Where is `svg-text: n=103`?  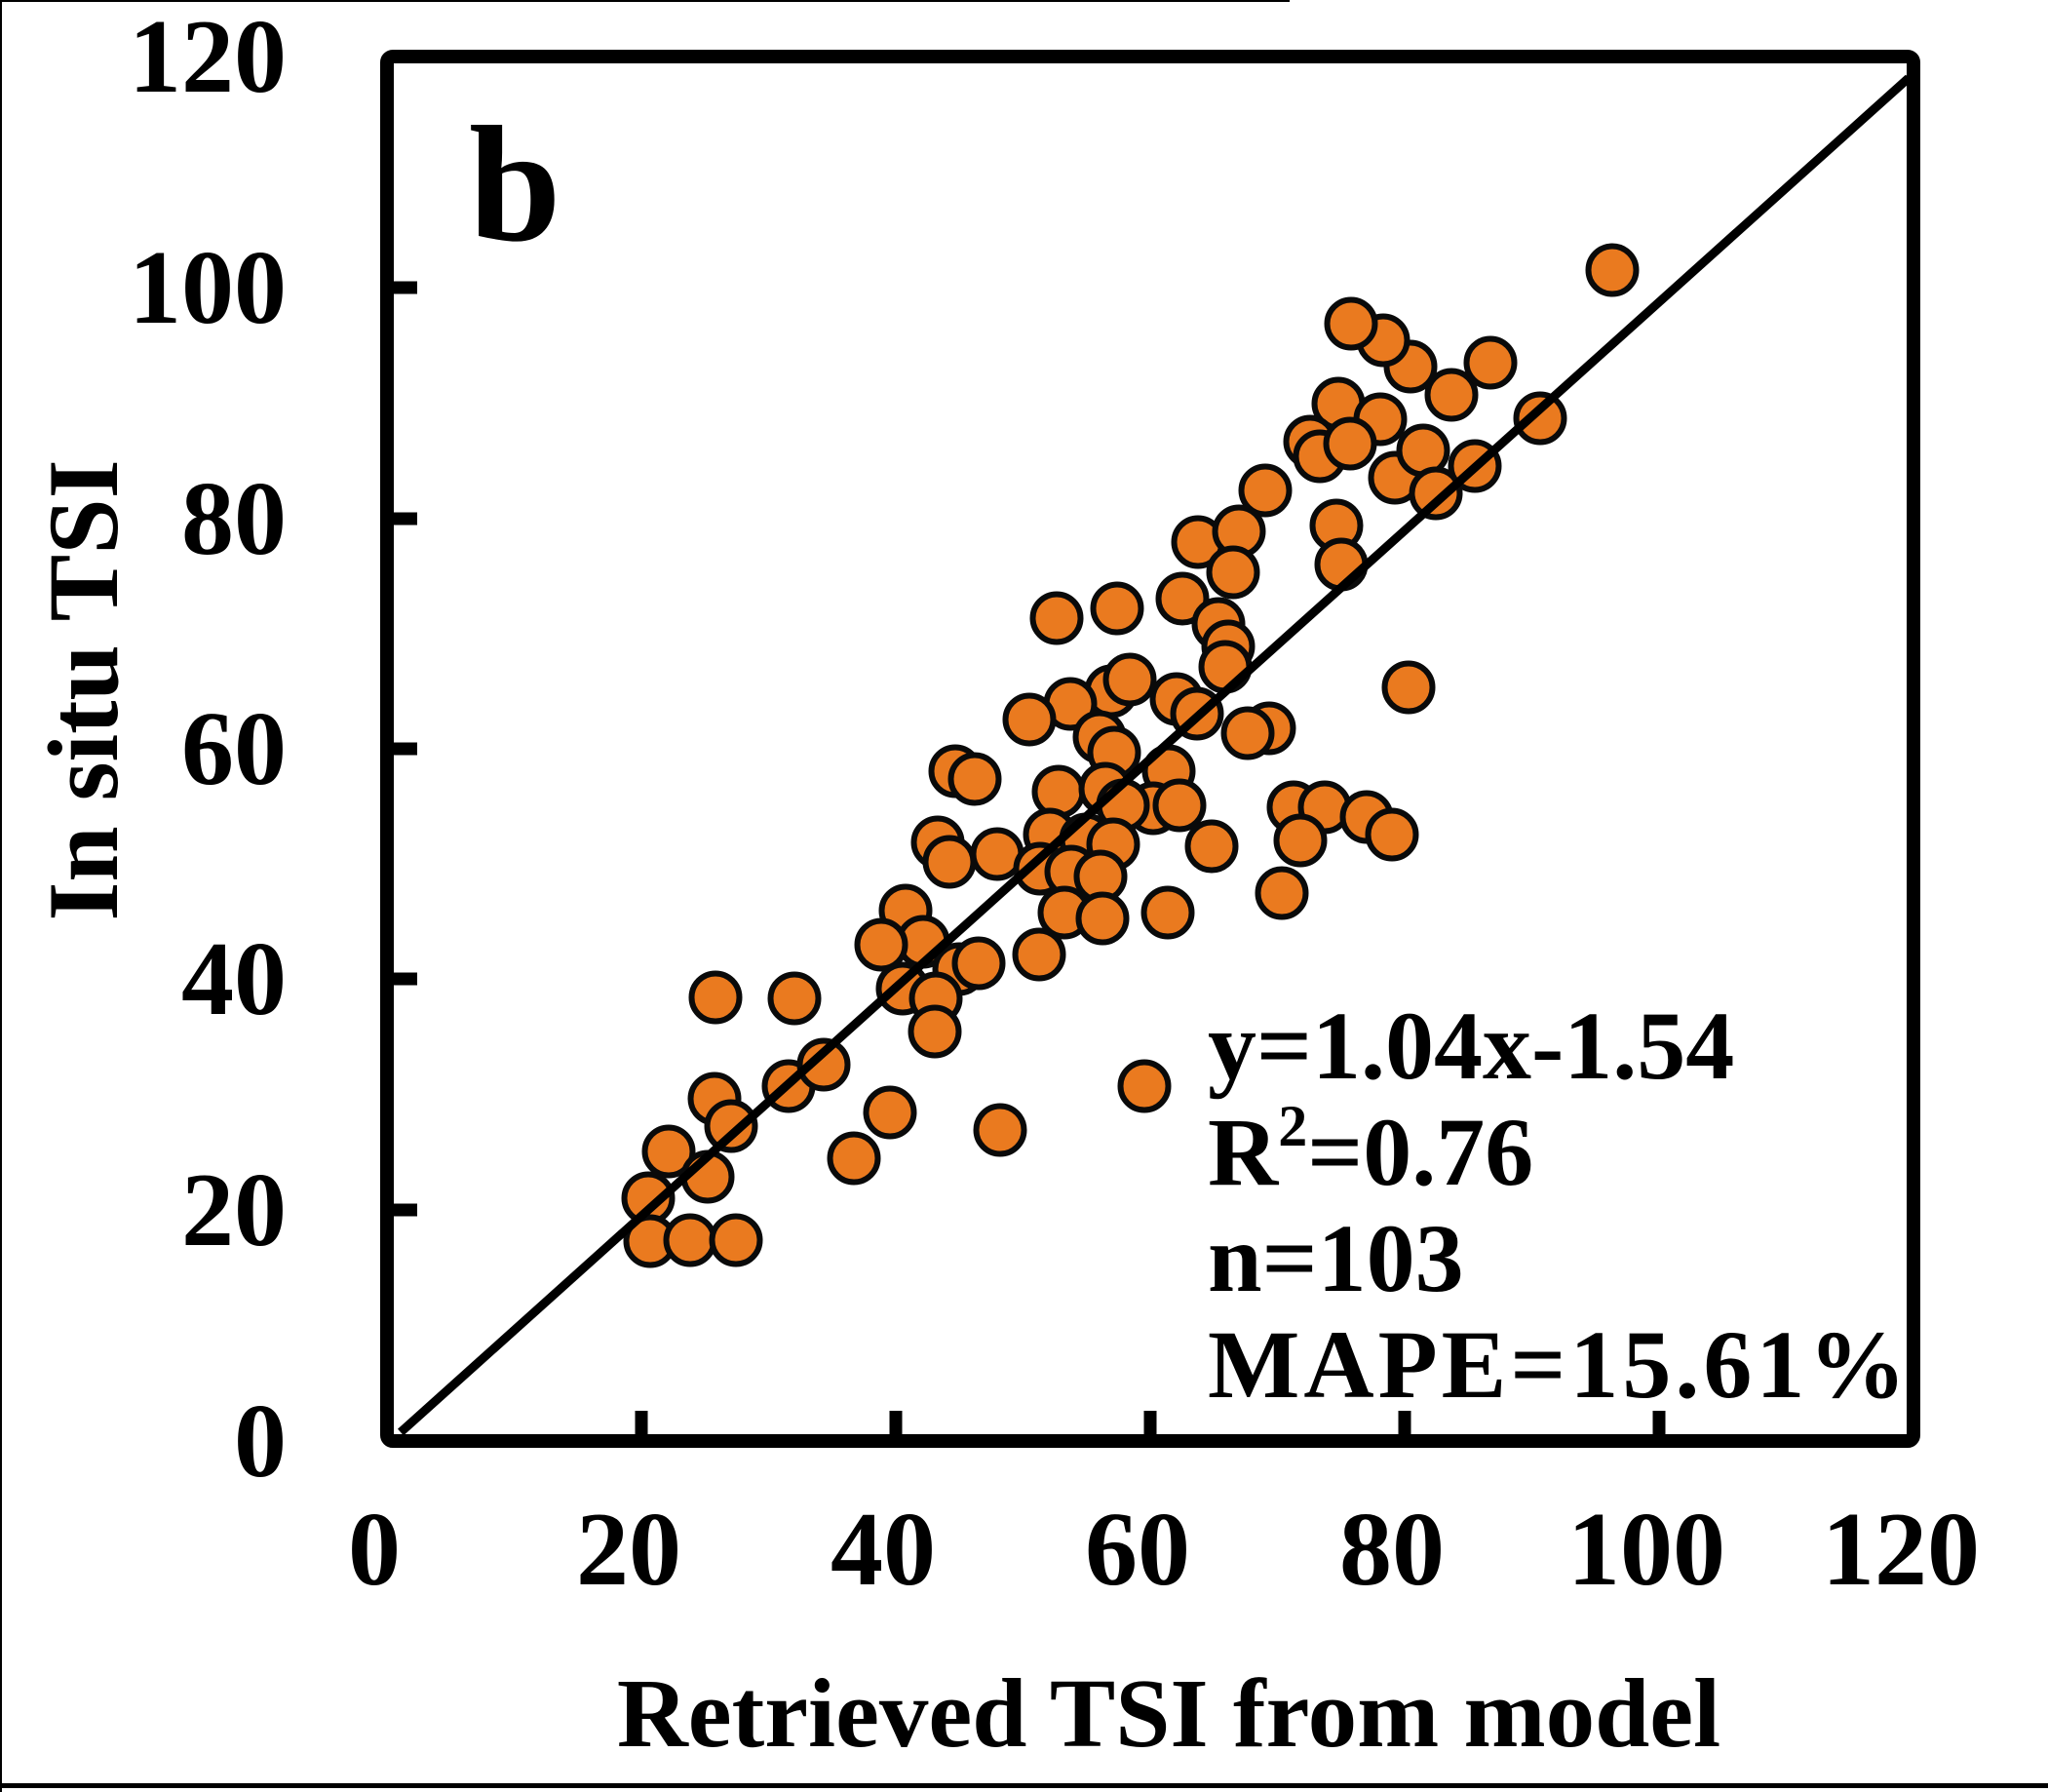
svg-text: n=103 is located at coordinates (1336, 1258).